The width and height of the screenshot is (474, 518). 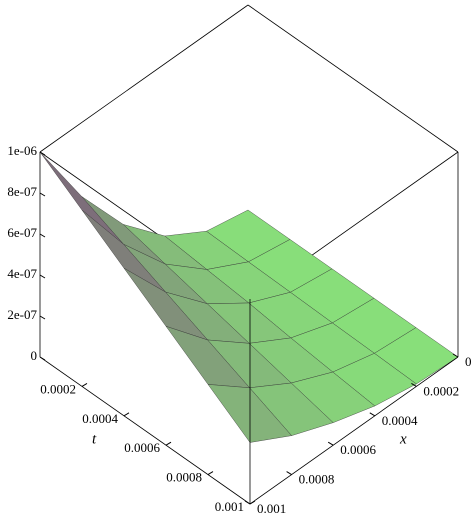 I want to click on z-tick-label: 1e-06, so click(x=22, y=150).